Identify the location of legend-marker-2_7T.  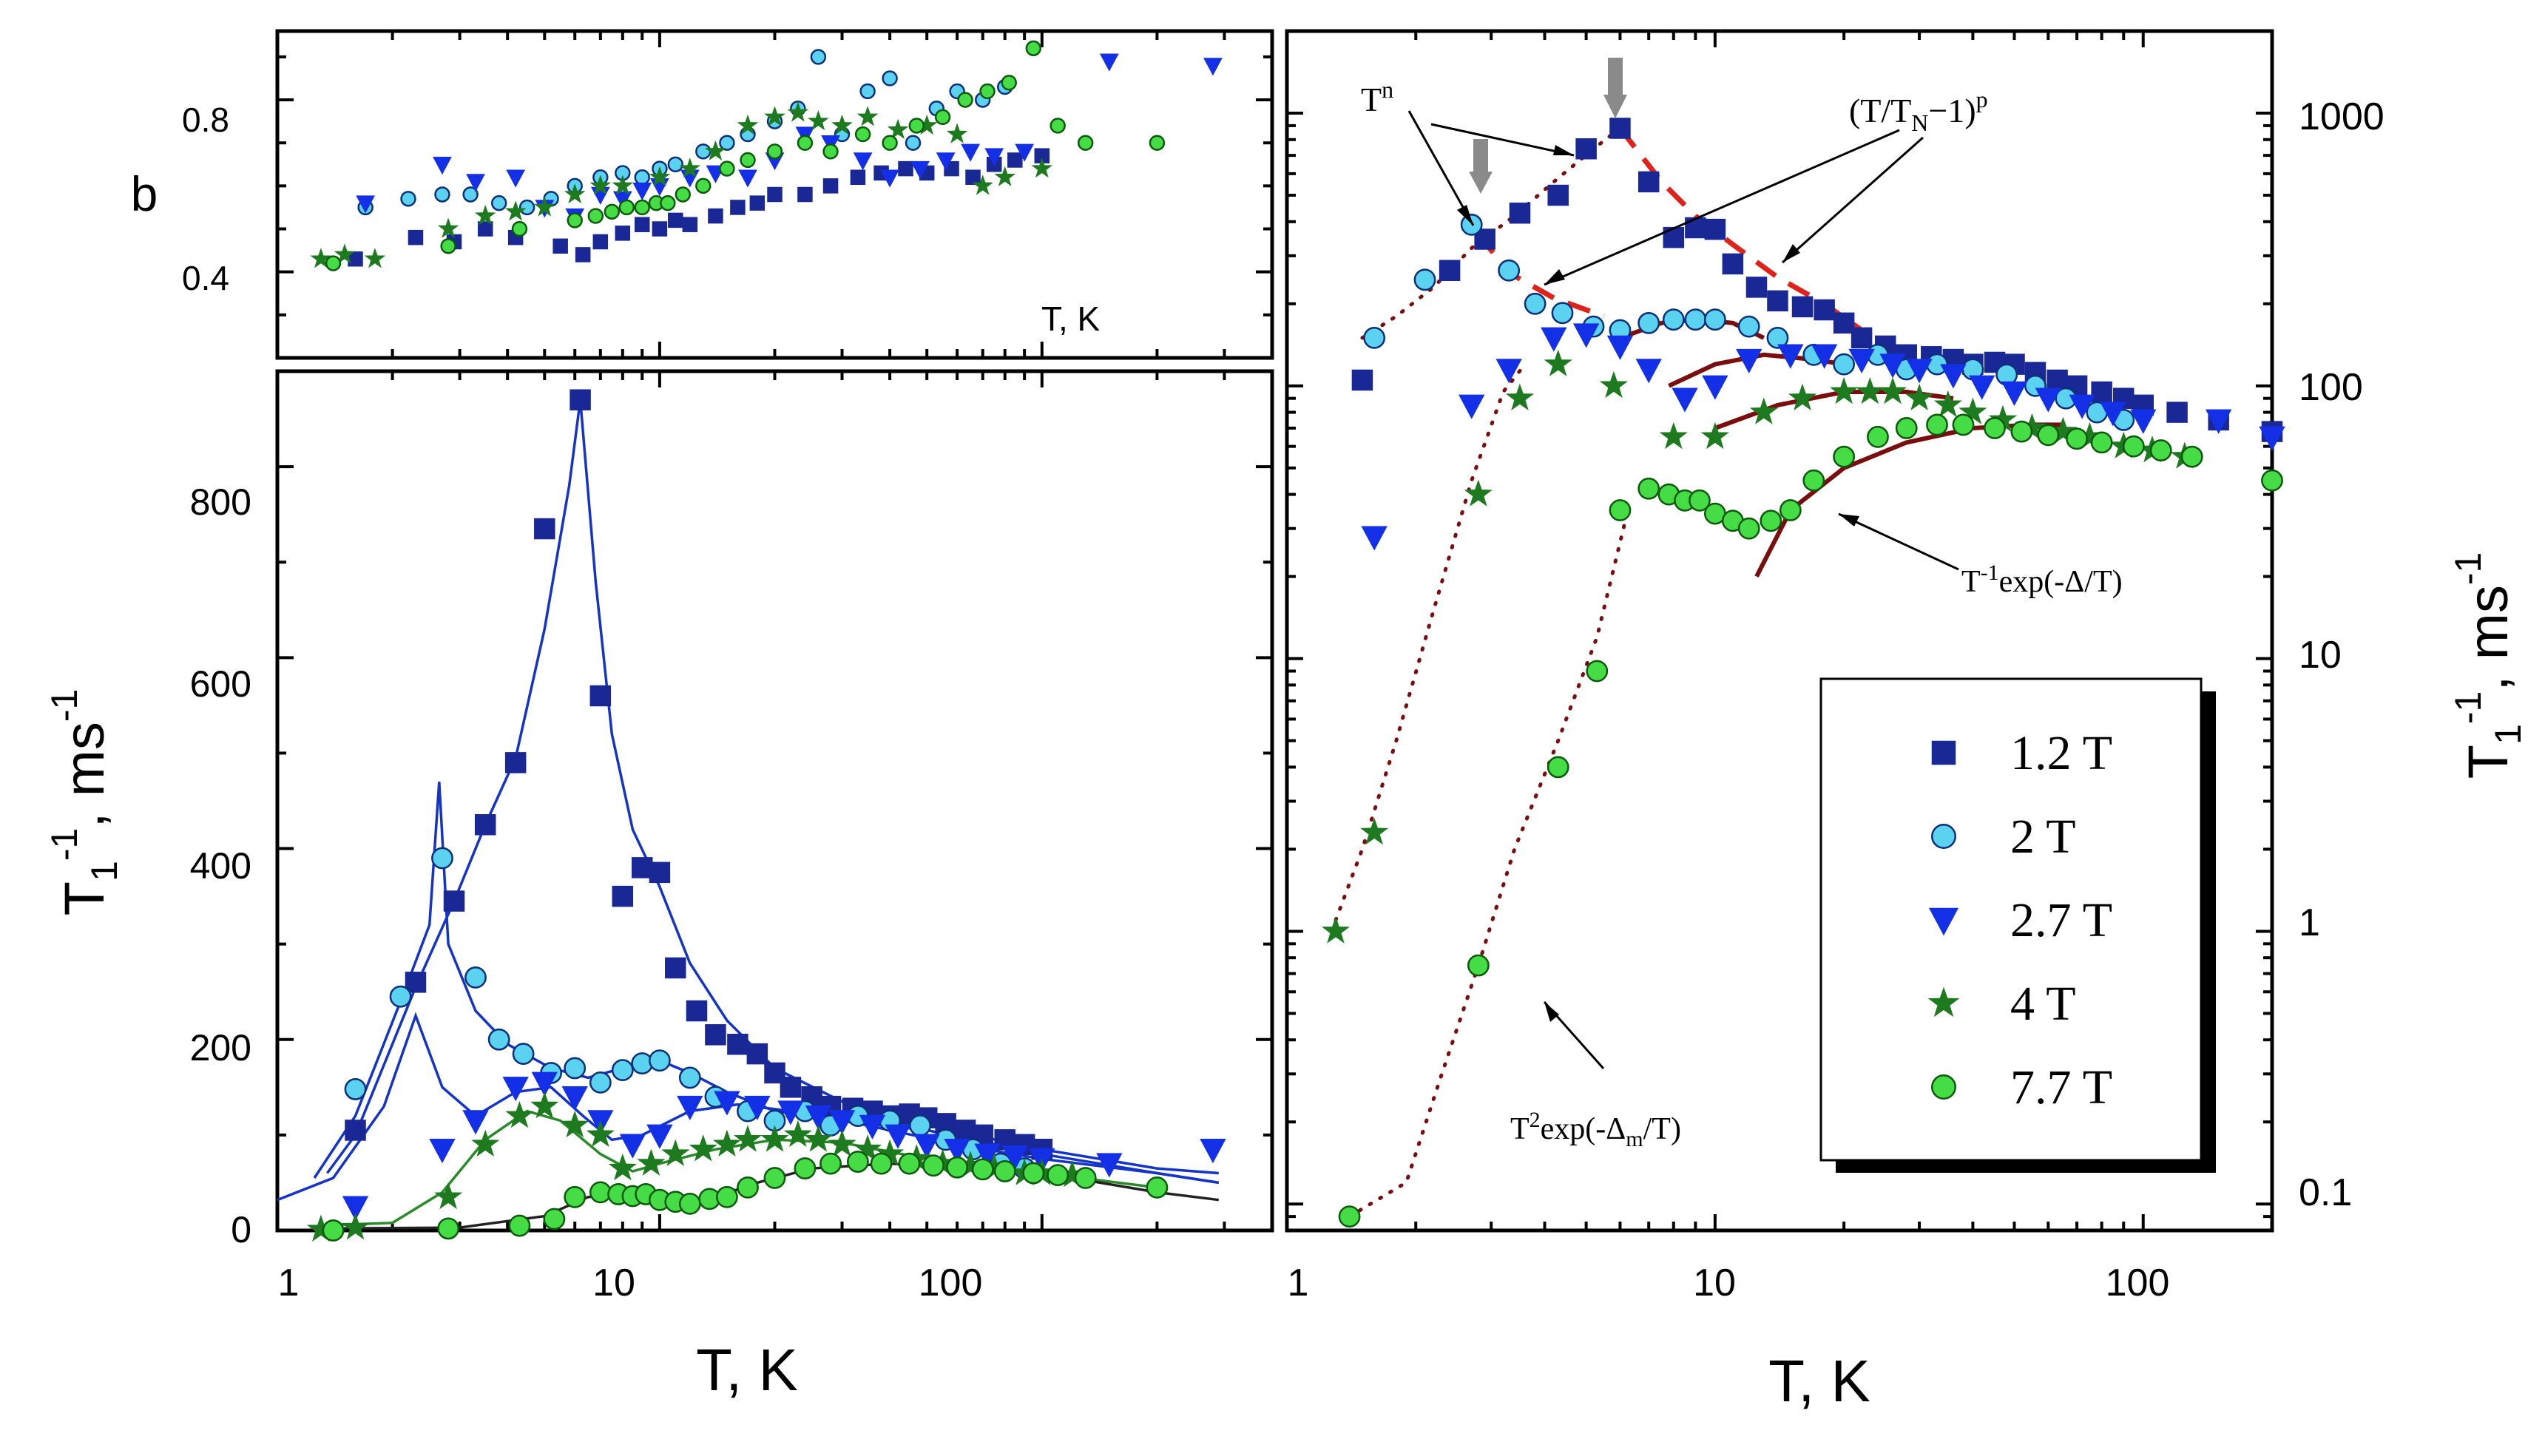
(1944, 922).